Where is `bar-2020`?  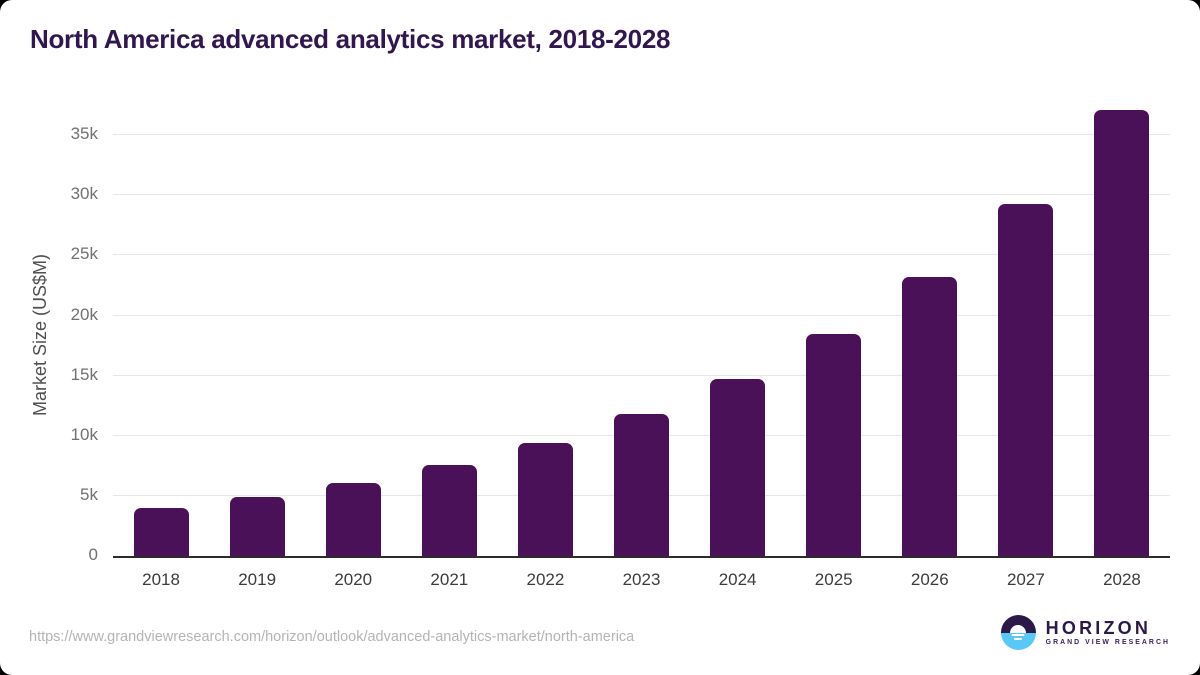
bar-2020 is located at coordinates (353, 519).